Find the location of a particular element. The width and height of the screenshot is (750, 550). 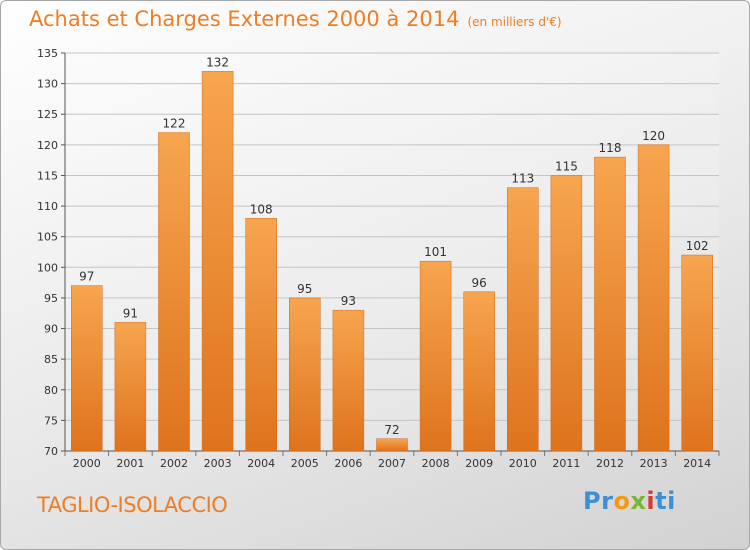

bar-2009 is located at coordinates (479, 371).